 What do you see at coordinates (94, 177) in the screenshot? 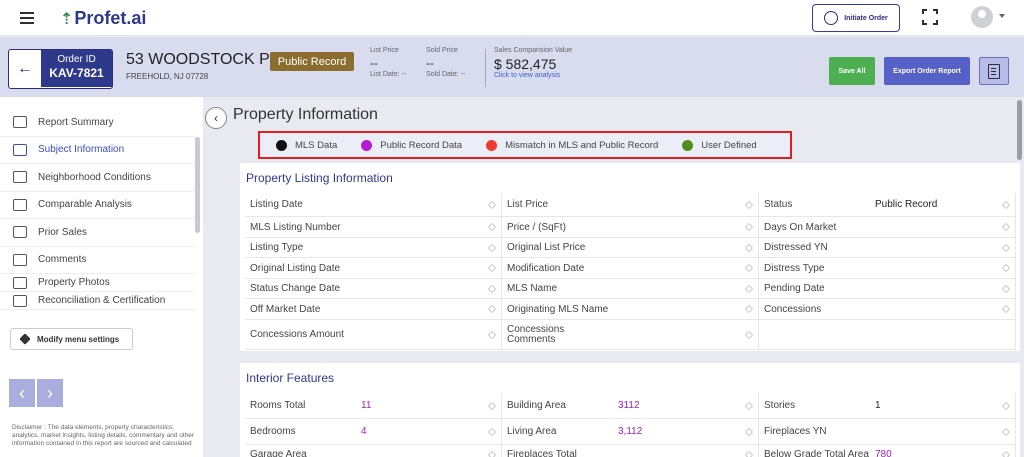
I see `sidebar-item-label: Neighborhood Conditions` at bounding box center [94, 177].